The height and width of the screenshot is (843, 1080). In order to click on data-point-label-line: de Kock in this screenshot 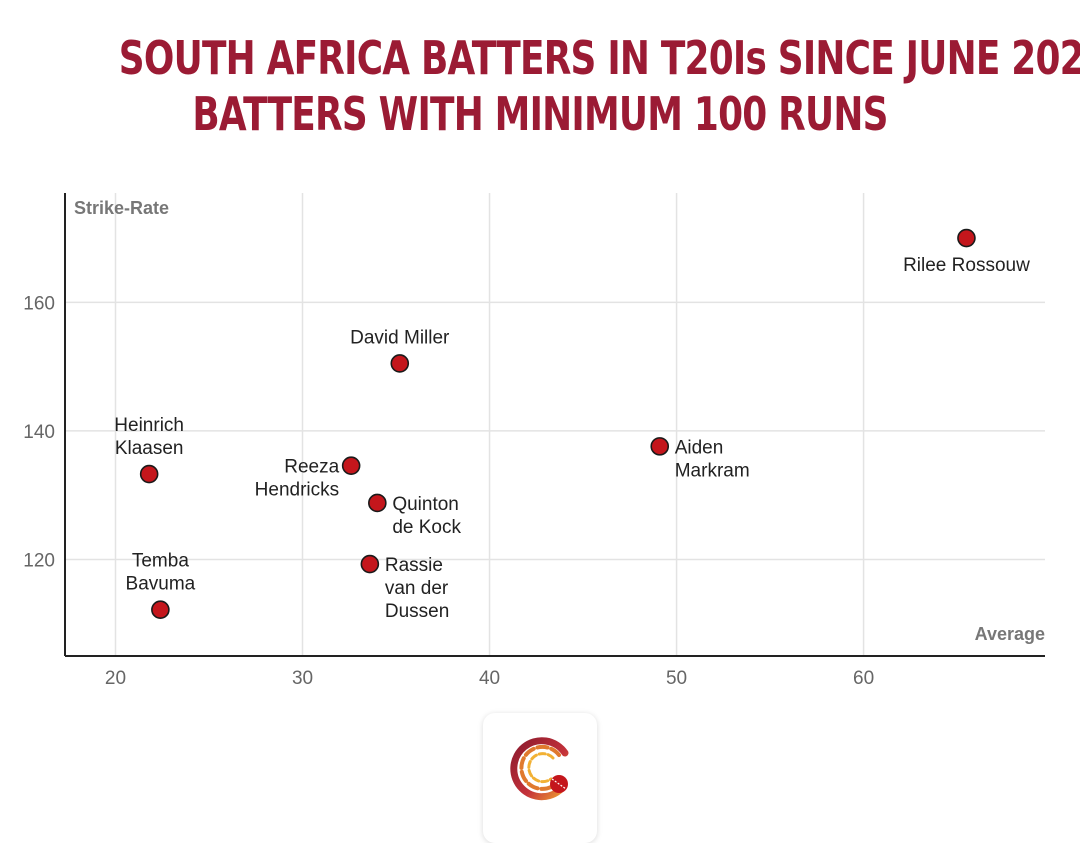, I will do `click(426, 527)`.